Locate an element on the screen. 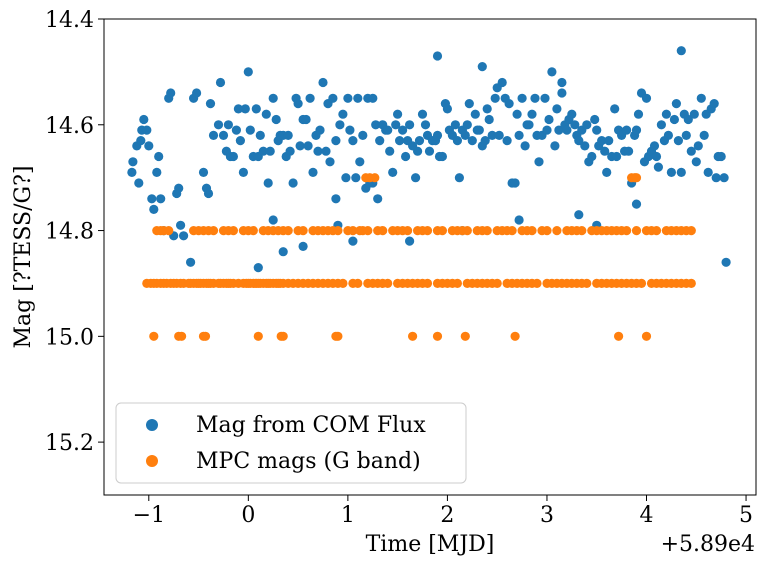 This screenshot has height=566, width=766. y-tick-label: 14.6 is located at coordinates (69, 126).